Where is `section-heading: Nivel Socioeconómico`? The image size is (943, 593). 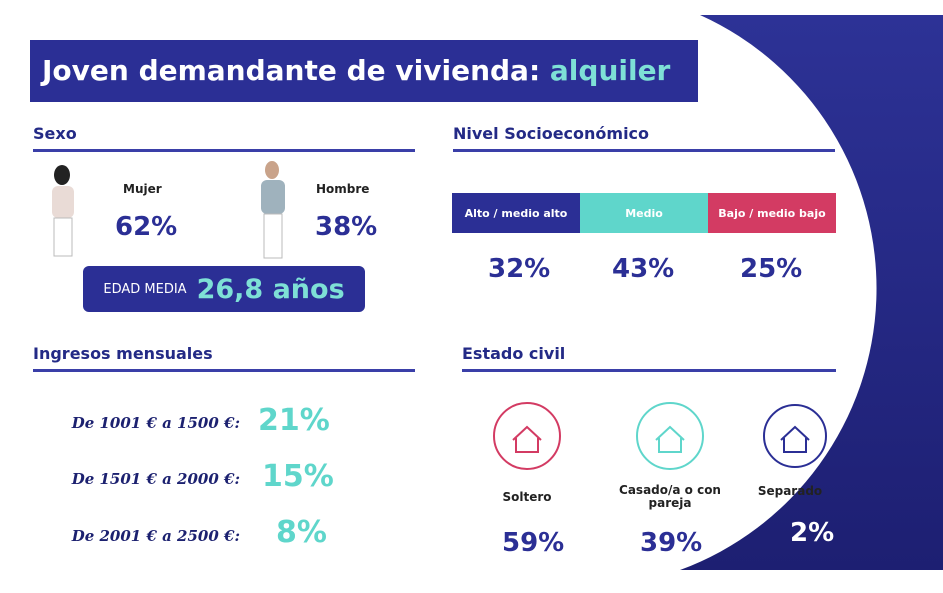 section-heading: Nivel Socioeconómico is located at coordinates (644, 138).